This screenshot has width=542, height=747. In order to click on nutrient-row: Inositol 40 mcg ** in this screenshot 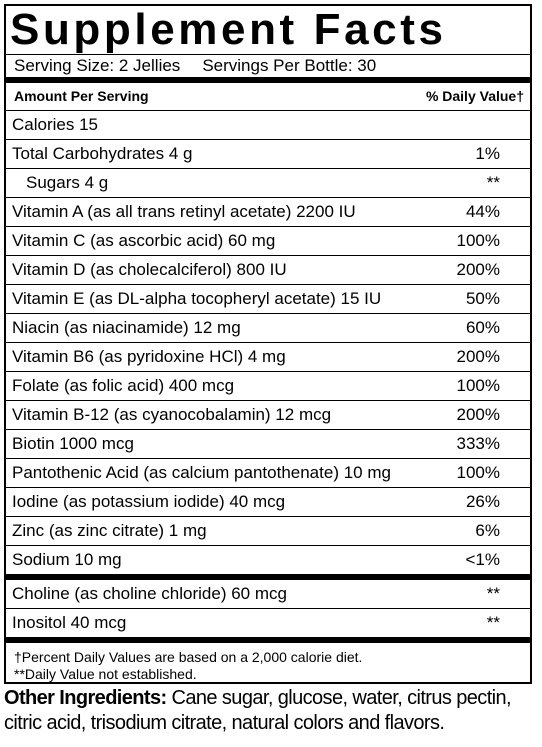, I will do `click(268, 622)`.